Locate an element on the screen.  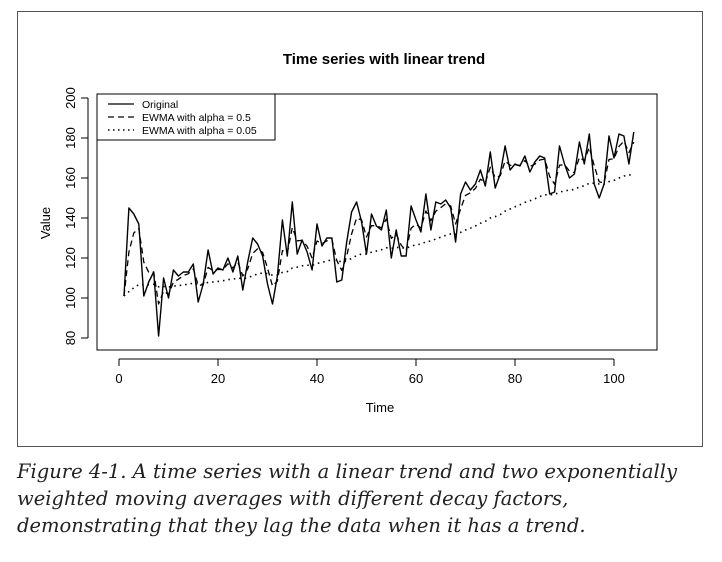
chart-title: Time series with linear trend is located at coordinates (384, 59).